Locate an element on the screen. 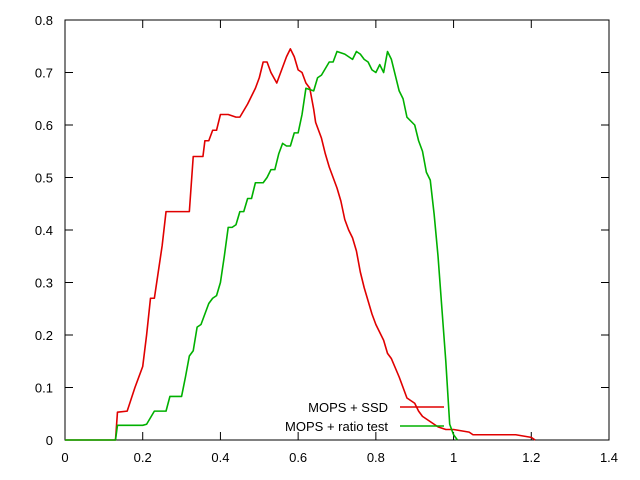  legend-label-2: MOPS + ratio test is located at coordinates (336, 426).